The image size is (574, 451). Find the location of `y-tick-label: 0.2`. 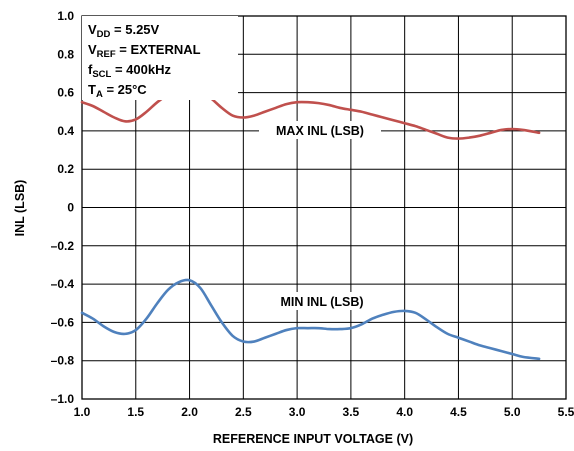

y-tick-label: 0.2 is located at coordinates (65, 169).